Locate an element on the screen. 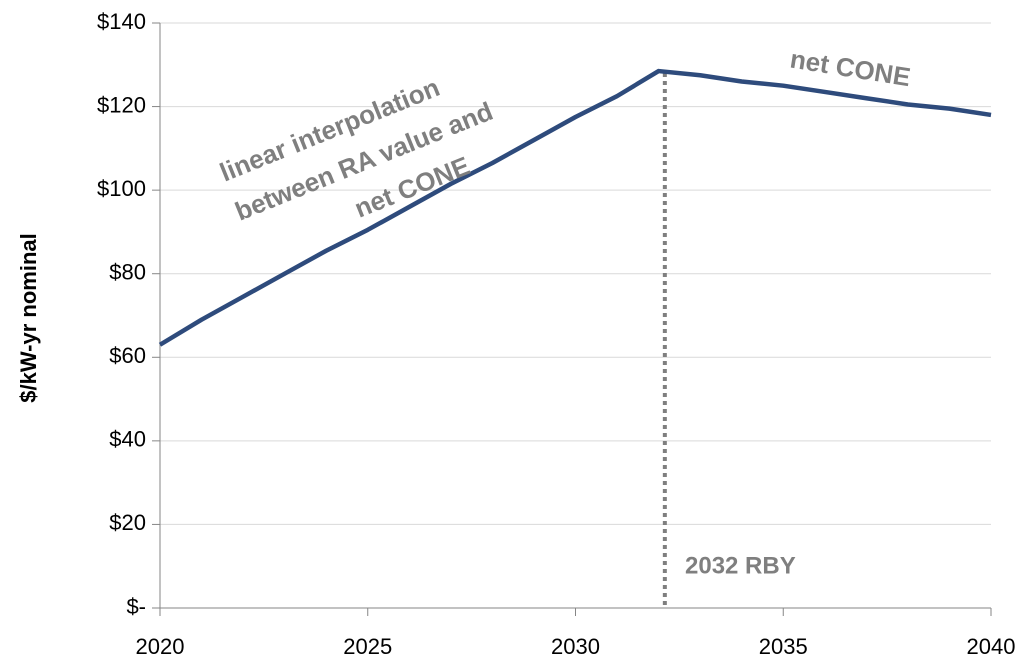 The height and width of the screenshot is (669, 1024). x-tick-label: 2020 is located at coordinates (160, 646).